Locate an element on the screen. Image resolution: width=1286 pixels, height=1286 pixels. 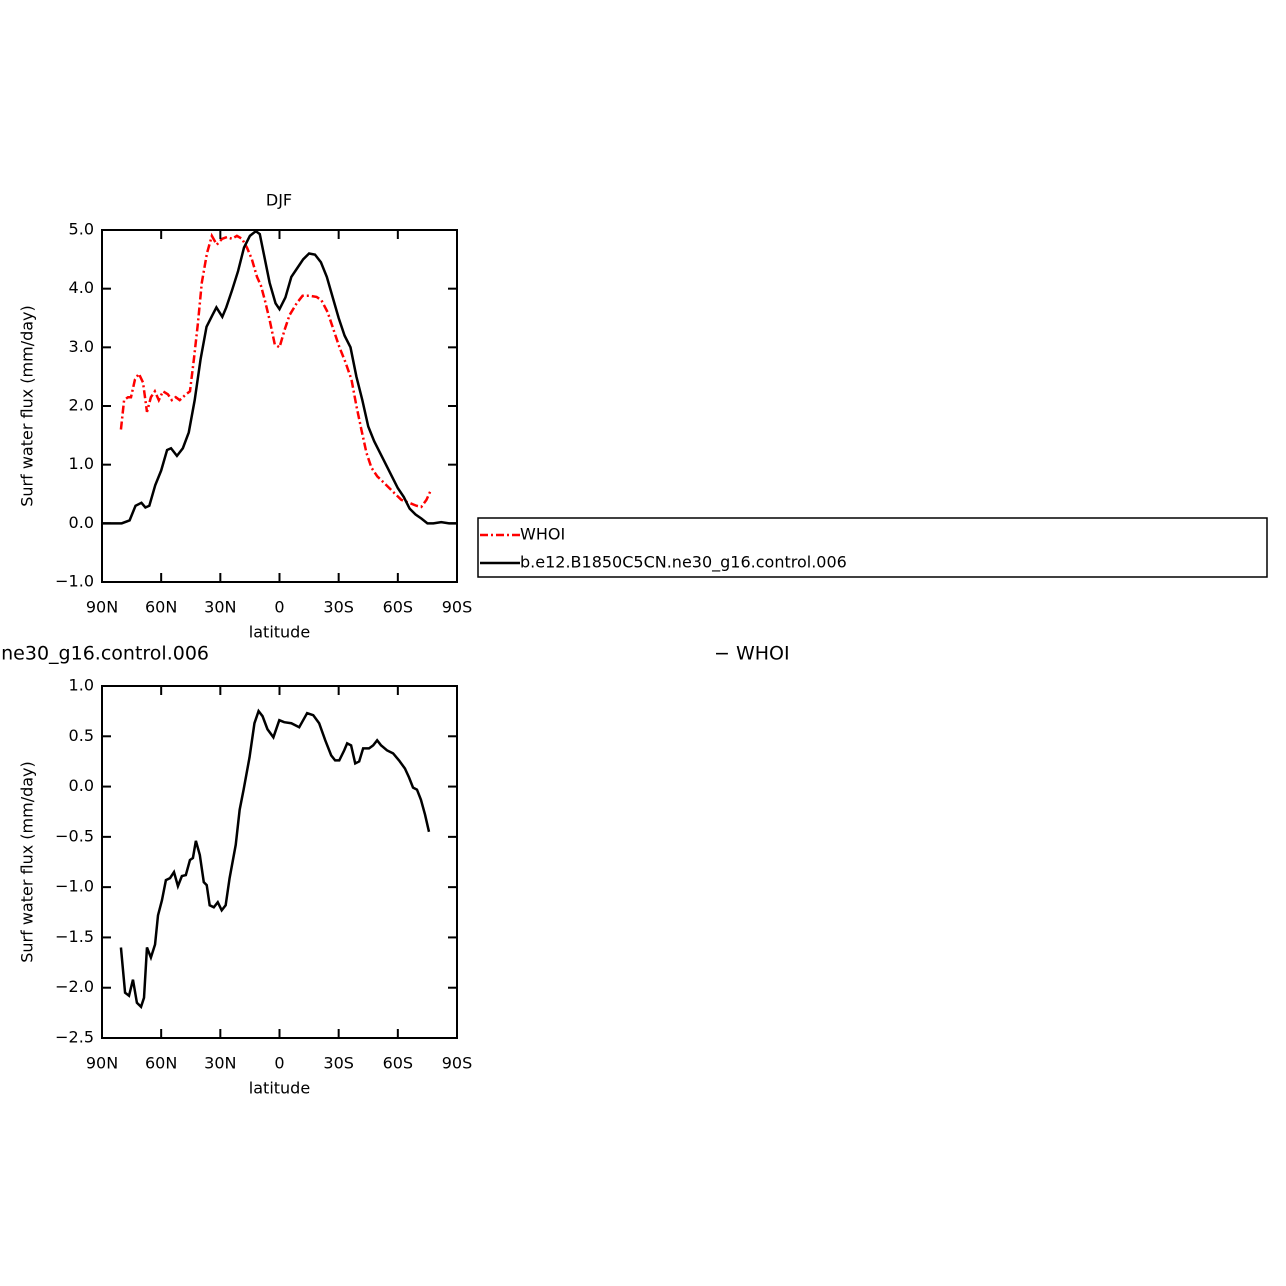
legend-label: b.e12.B1850C5CN.ne30_g16.control.006 is located at coordinates (683, 563).